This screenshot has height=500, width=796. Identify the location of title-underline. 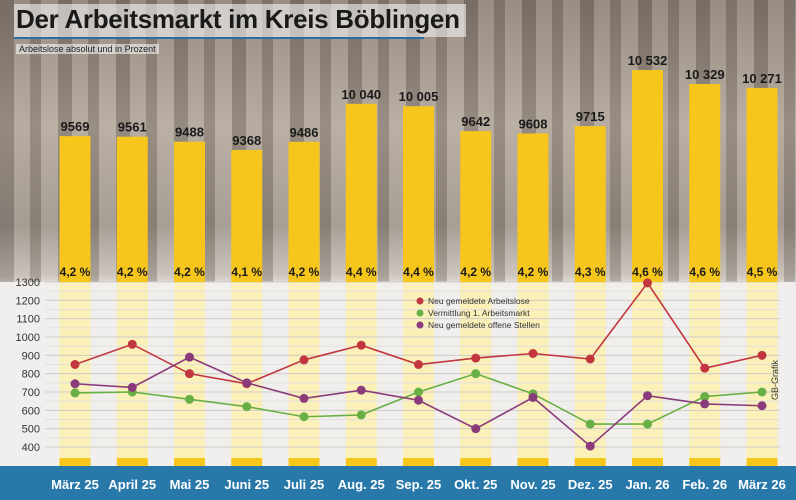
(219, 38).